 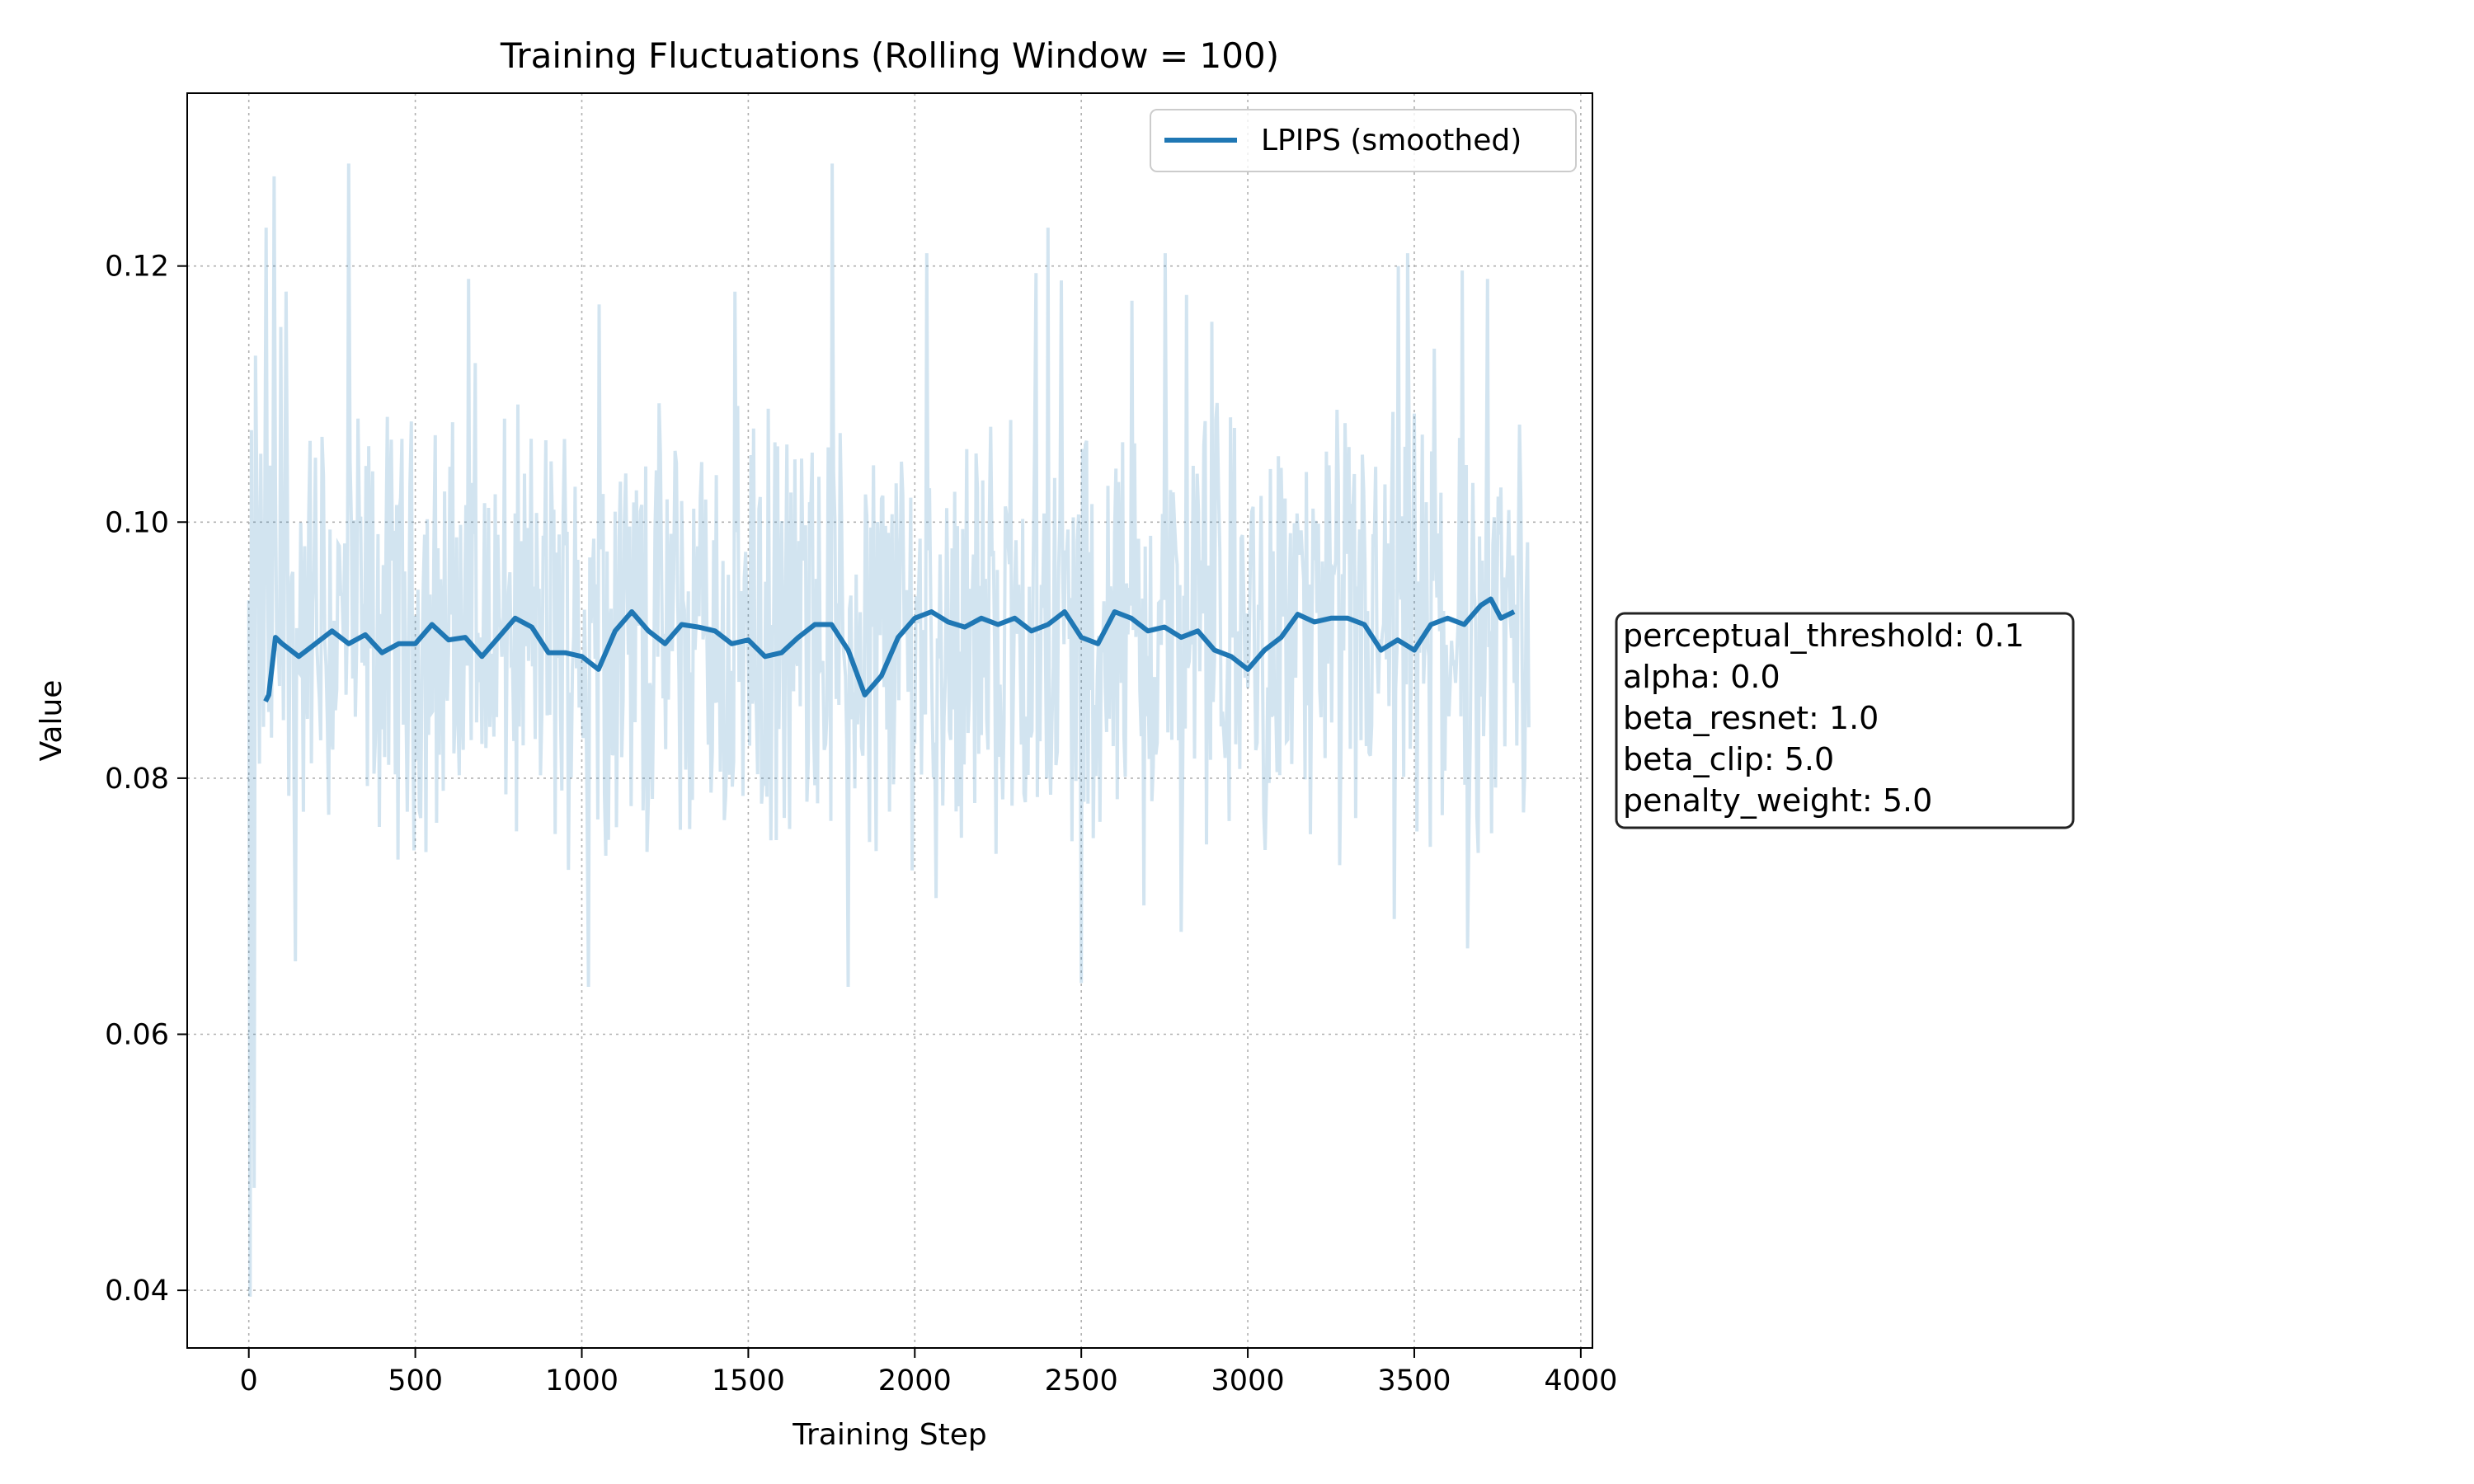 What do you see at coordinates (1728, 759) in the screenshot?
I see `param-line-beta-clip: beta_clip: 5.0` at bounding box center [1728, 759].